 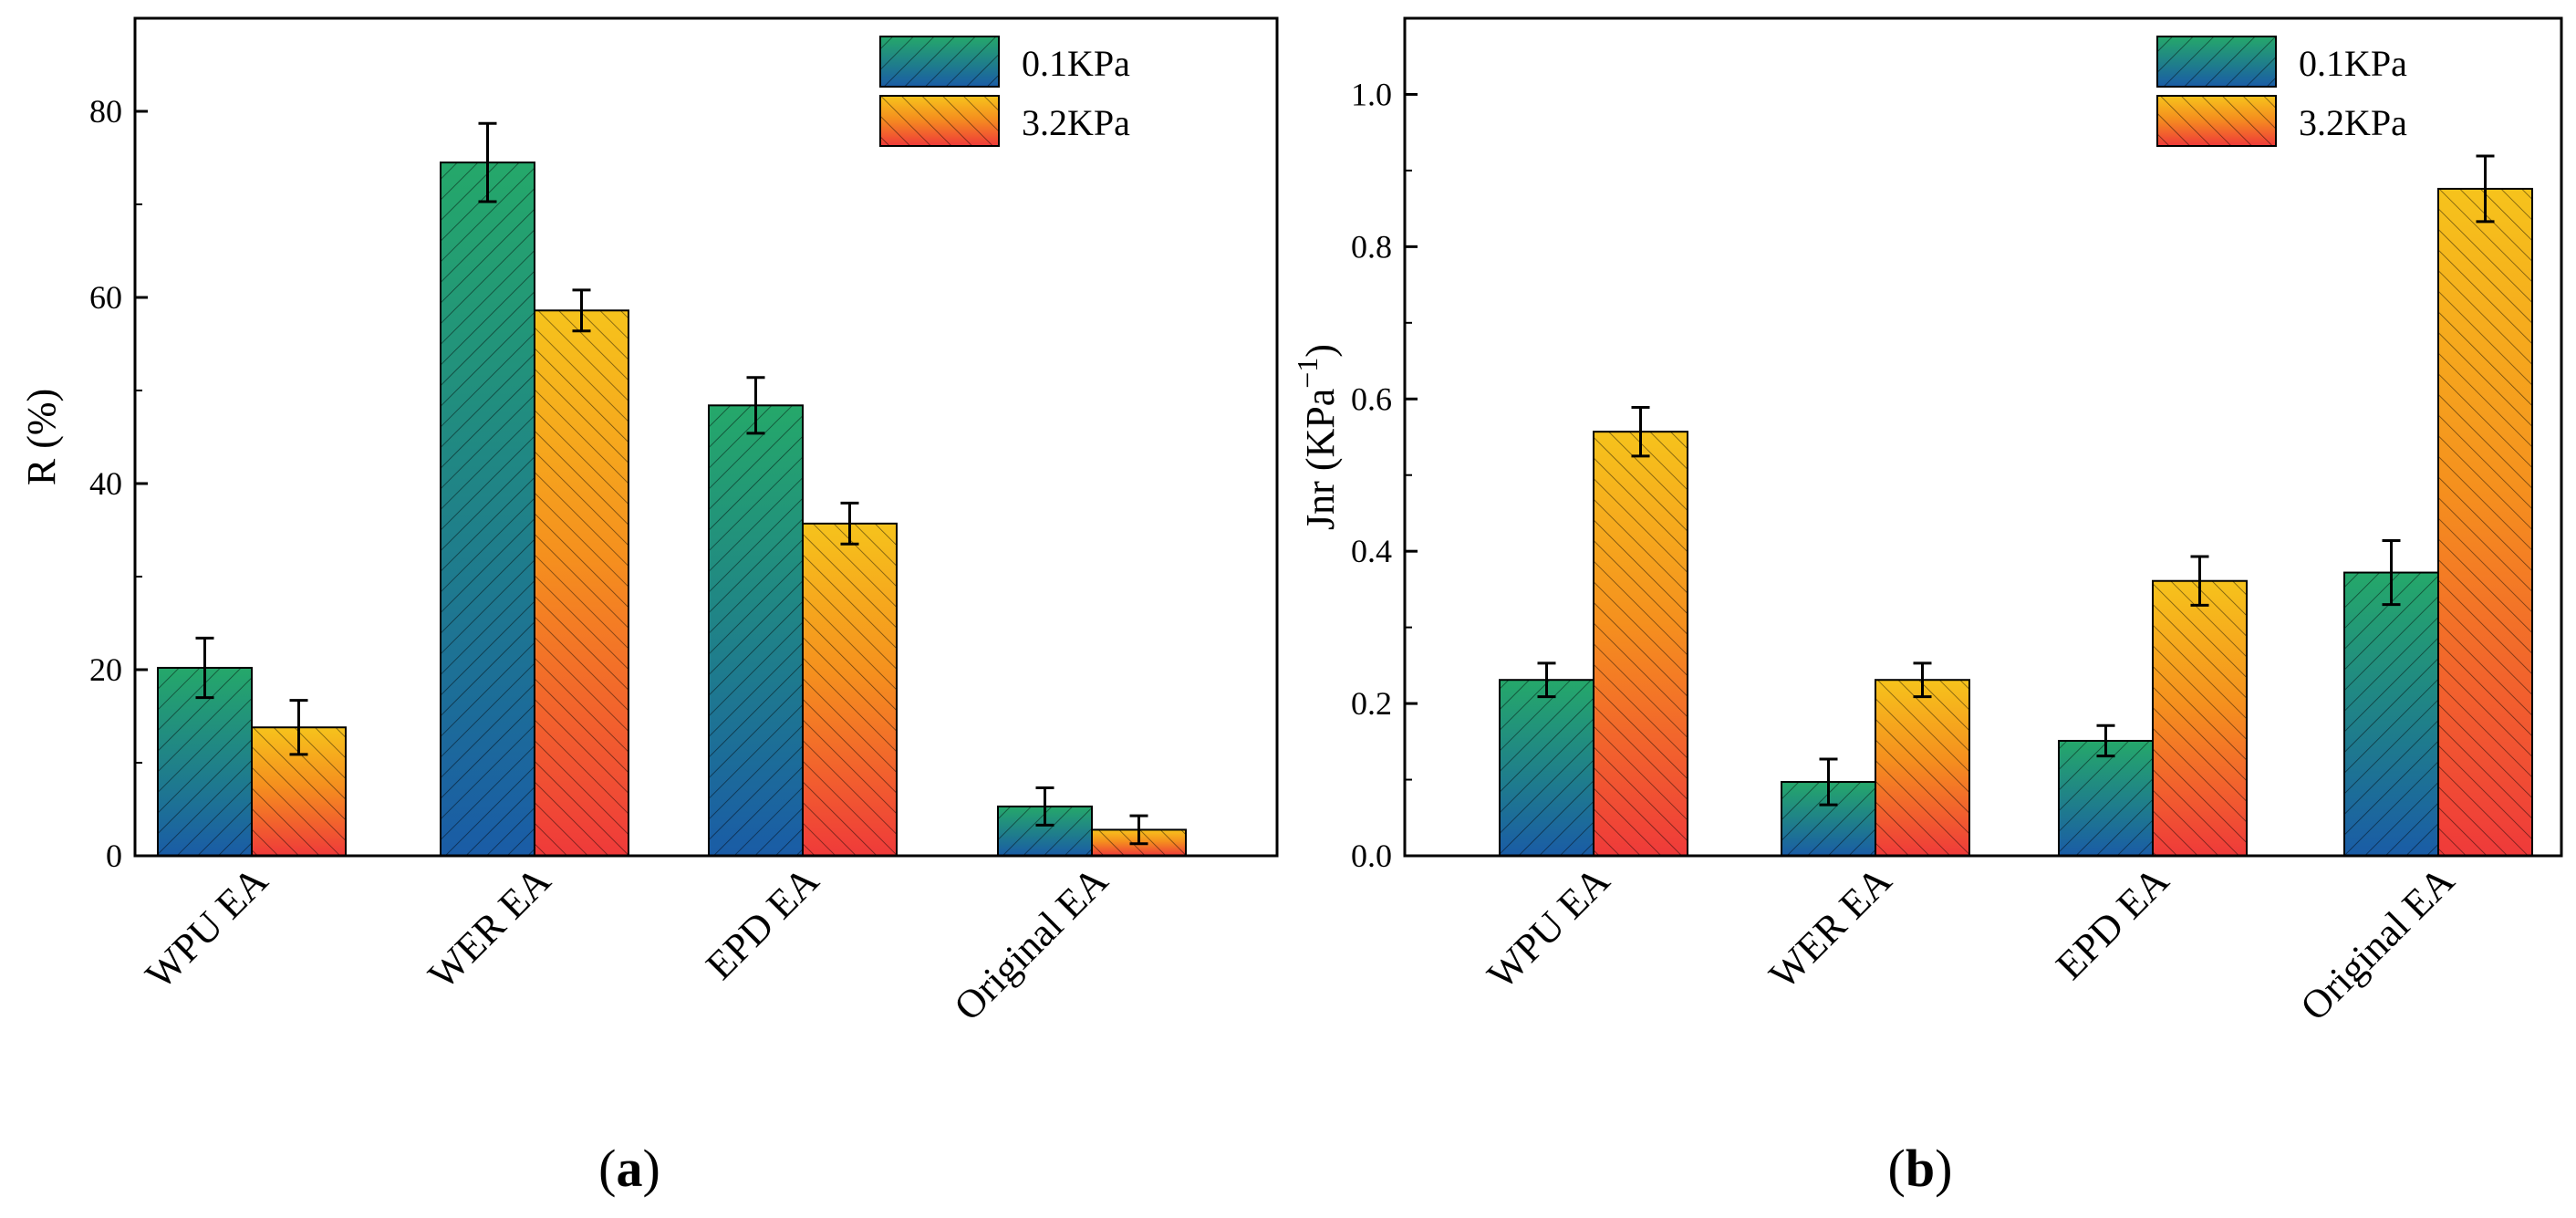 I want to click on legend-b-label-0: 0.1KPa, so click(x=2353, y=63).